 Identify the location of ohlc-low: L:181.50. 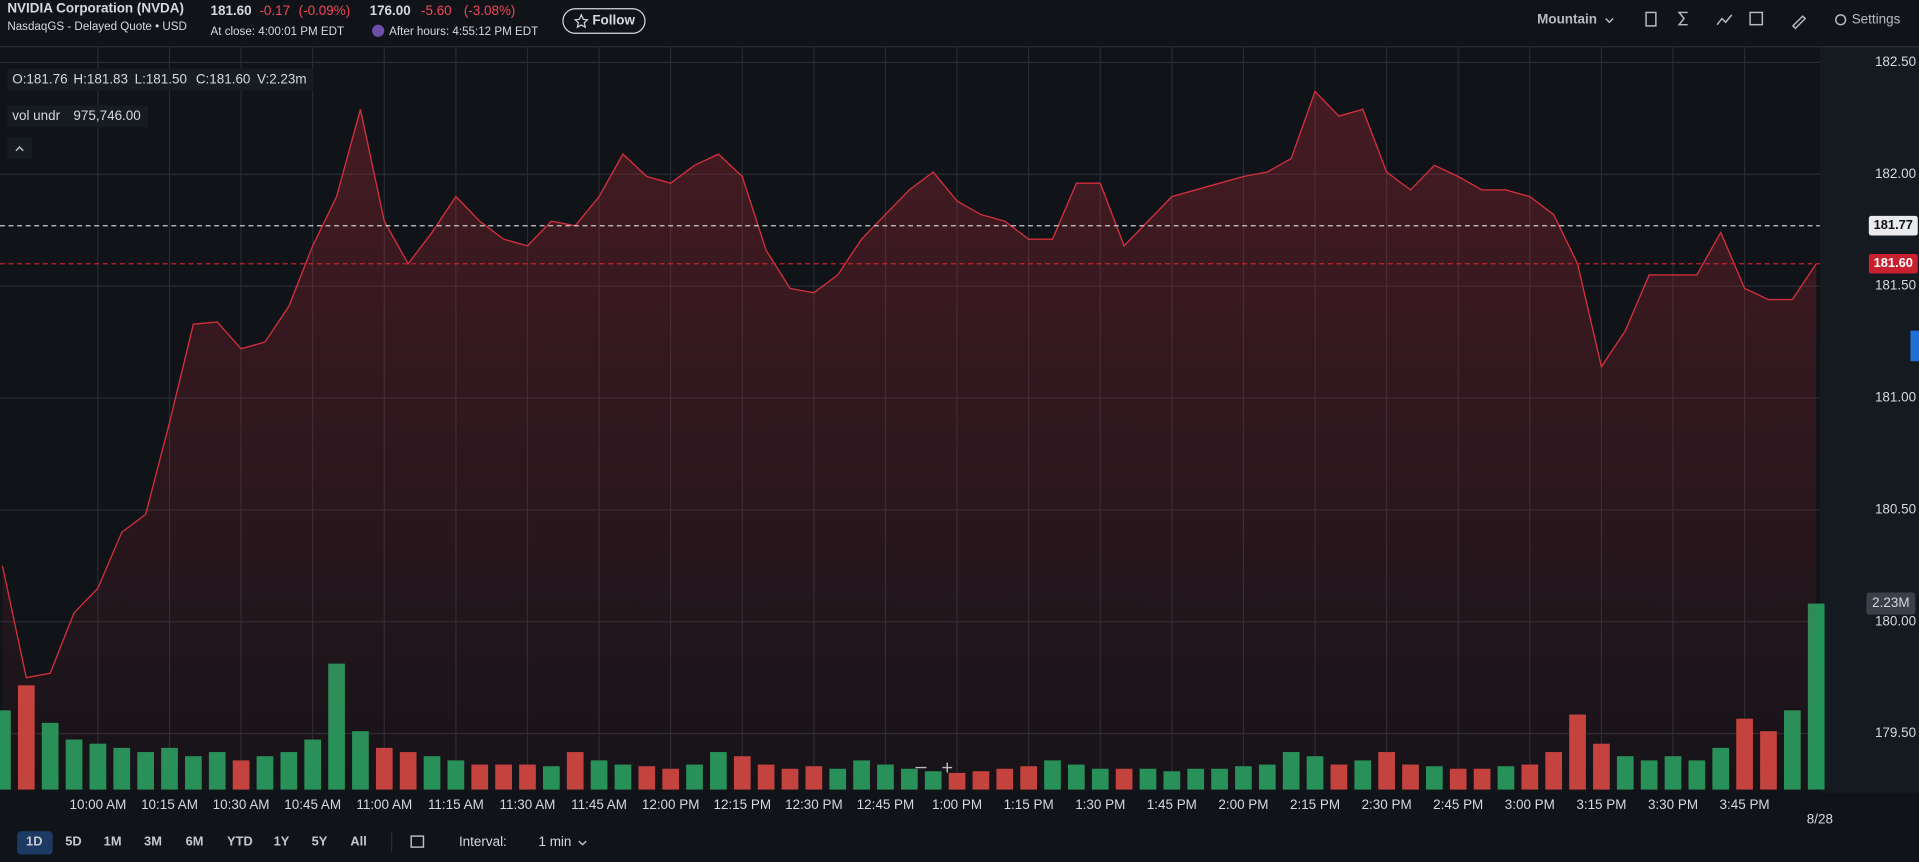
(161, 78).